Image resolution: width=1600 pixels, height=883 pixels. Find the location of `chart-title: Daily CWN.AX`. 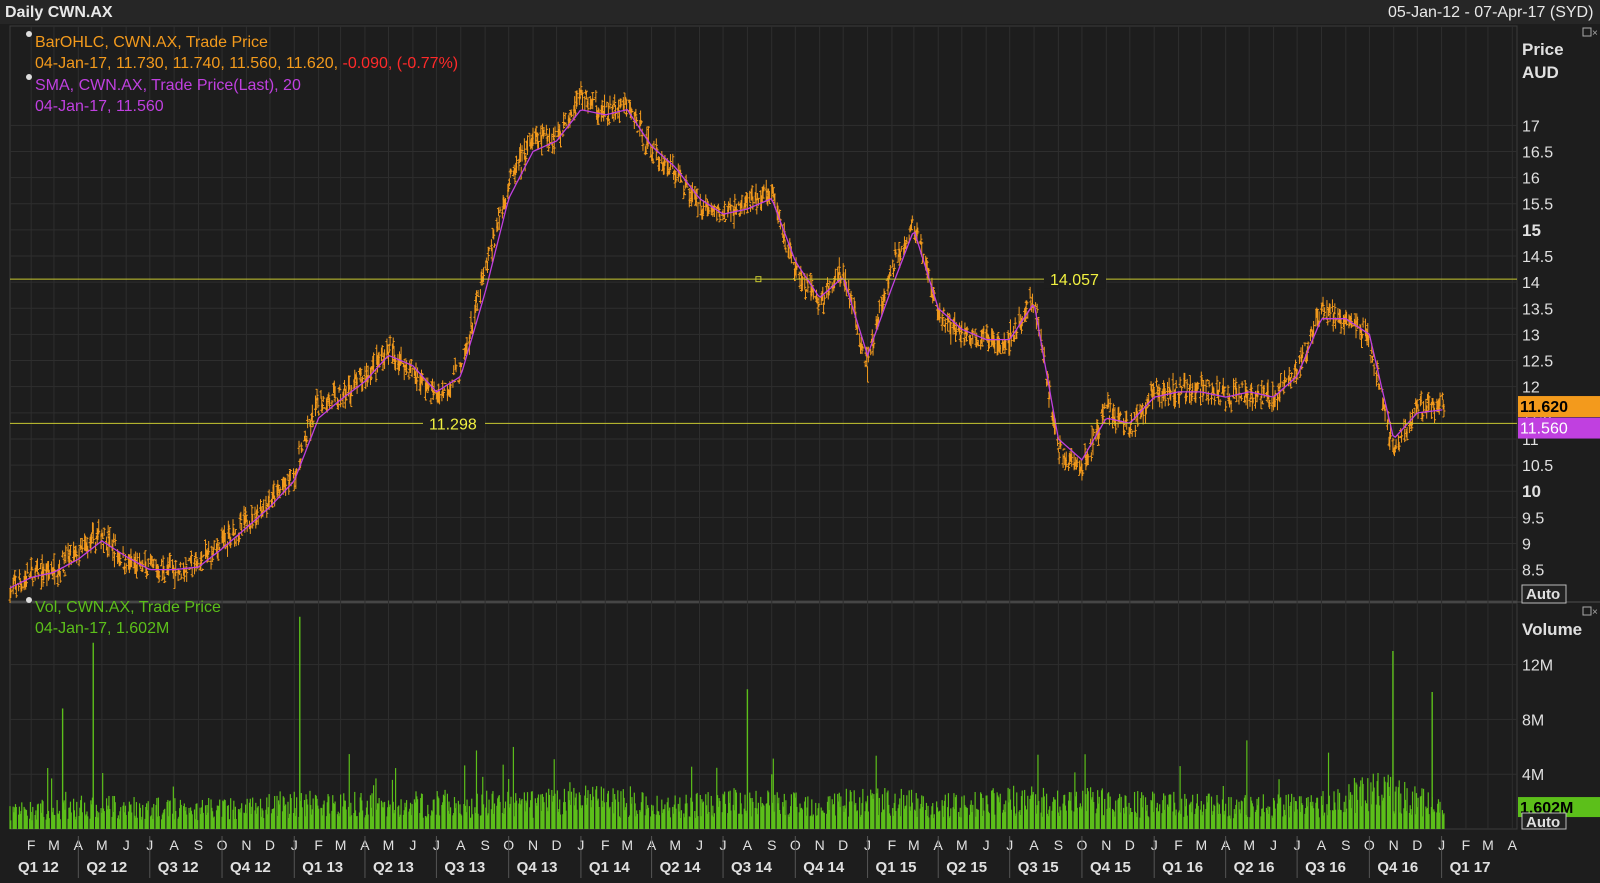

chart-title: Daily CWN.AX is located at coordinates (59, 12).